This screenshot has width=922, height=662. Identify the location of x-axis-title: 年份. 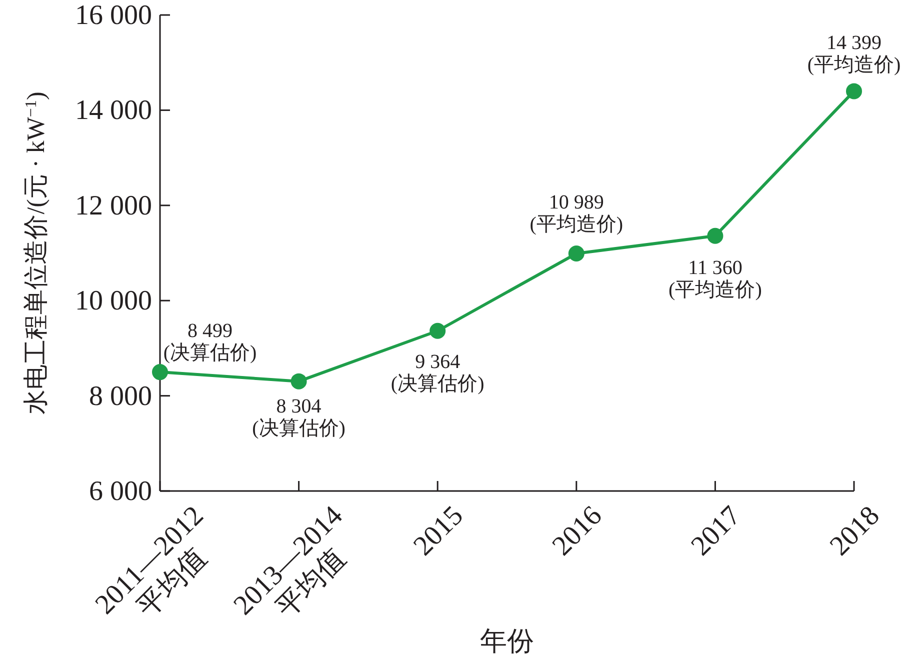
(507, 641).